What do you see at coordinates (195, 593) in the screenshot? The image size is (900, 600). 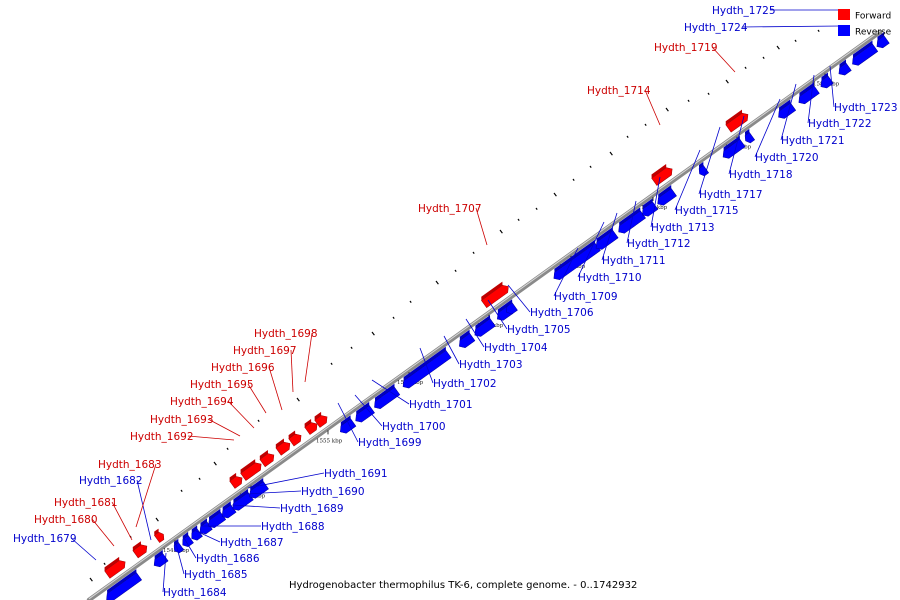 I see `gene-label: Hydth_1684` at bounding box center [195, 593].